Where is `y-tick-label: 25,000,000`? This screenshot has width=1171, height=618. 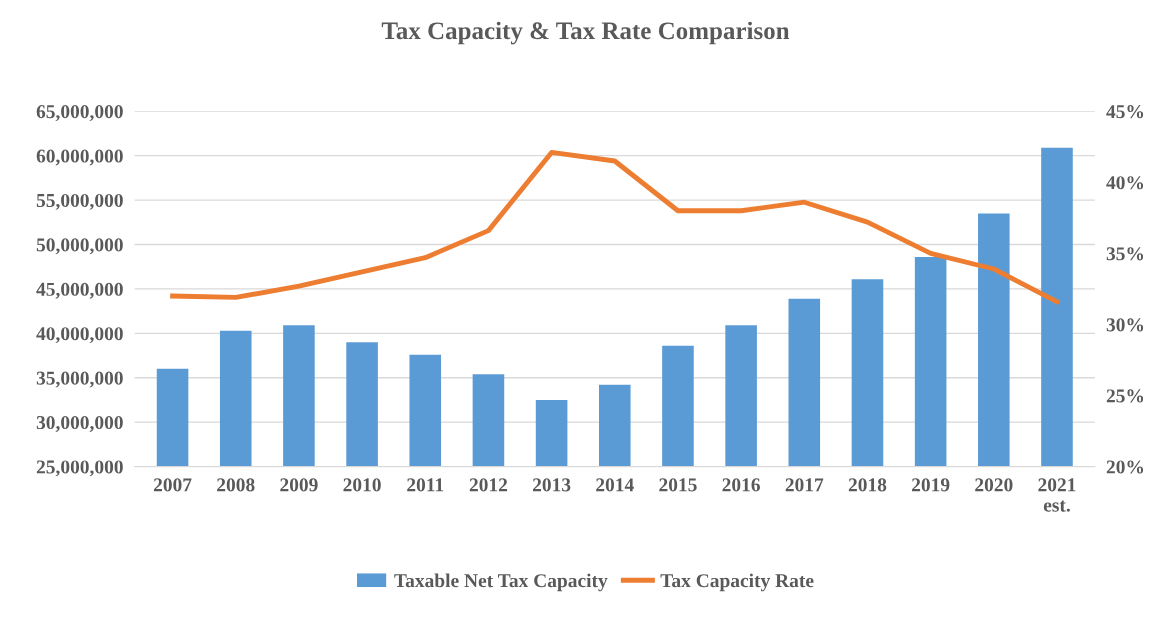
y-tick-label: 25,000,000 is located at coordinates (79, 468).